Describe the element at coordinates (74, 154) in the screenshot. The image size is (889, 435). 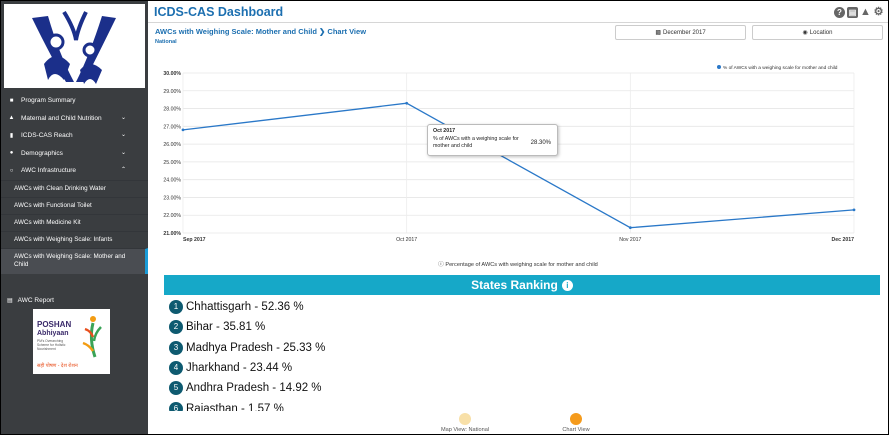
I see `sidebar-item-demographics: ● Demographics ⌄` at that location.